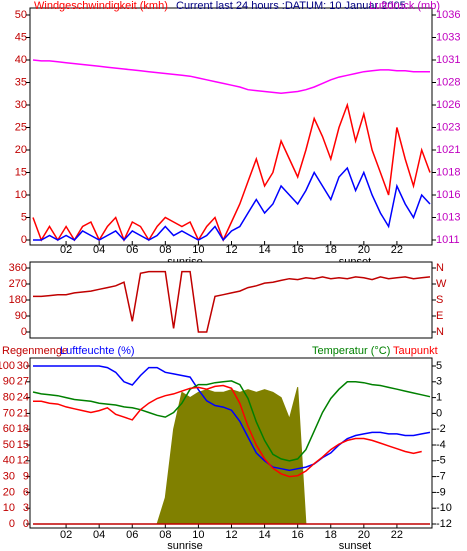 Image resolution: width=467 pixels, height=551 pixels. What do you see at coordinates (441, 492) in the screenshot?
I see `y2-tick-label: -9` at bounding box center [441, 492].